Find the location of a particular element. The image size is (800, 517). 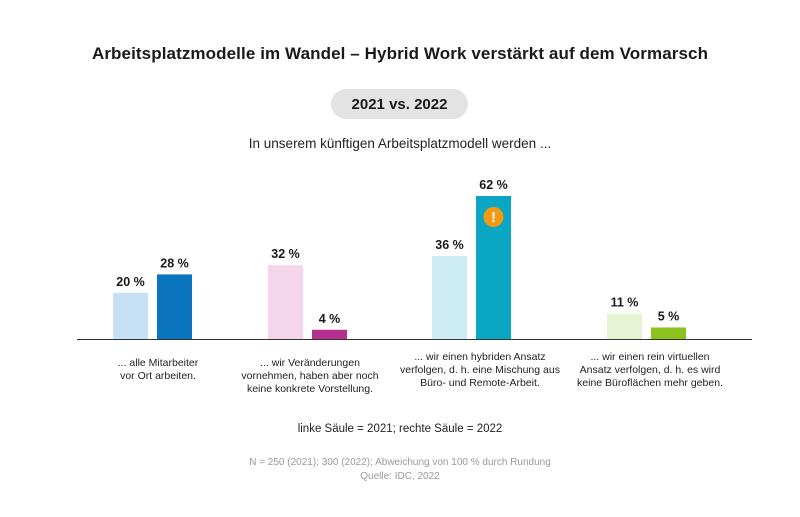

category-label-2-line-0: ... wir einen hybriden Ansatz is located at coordinates (480, 357).